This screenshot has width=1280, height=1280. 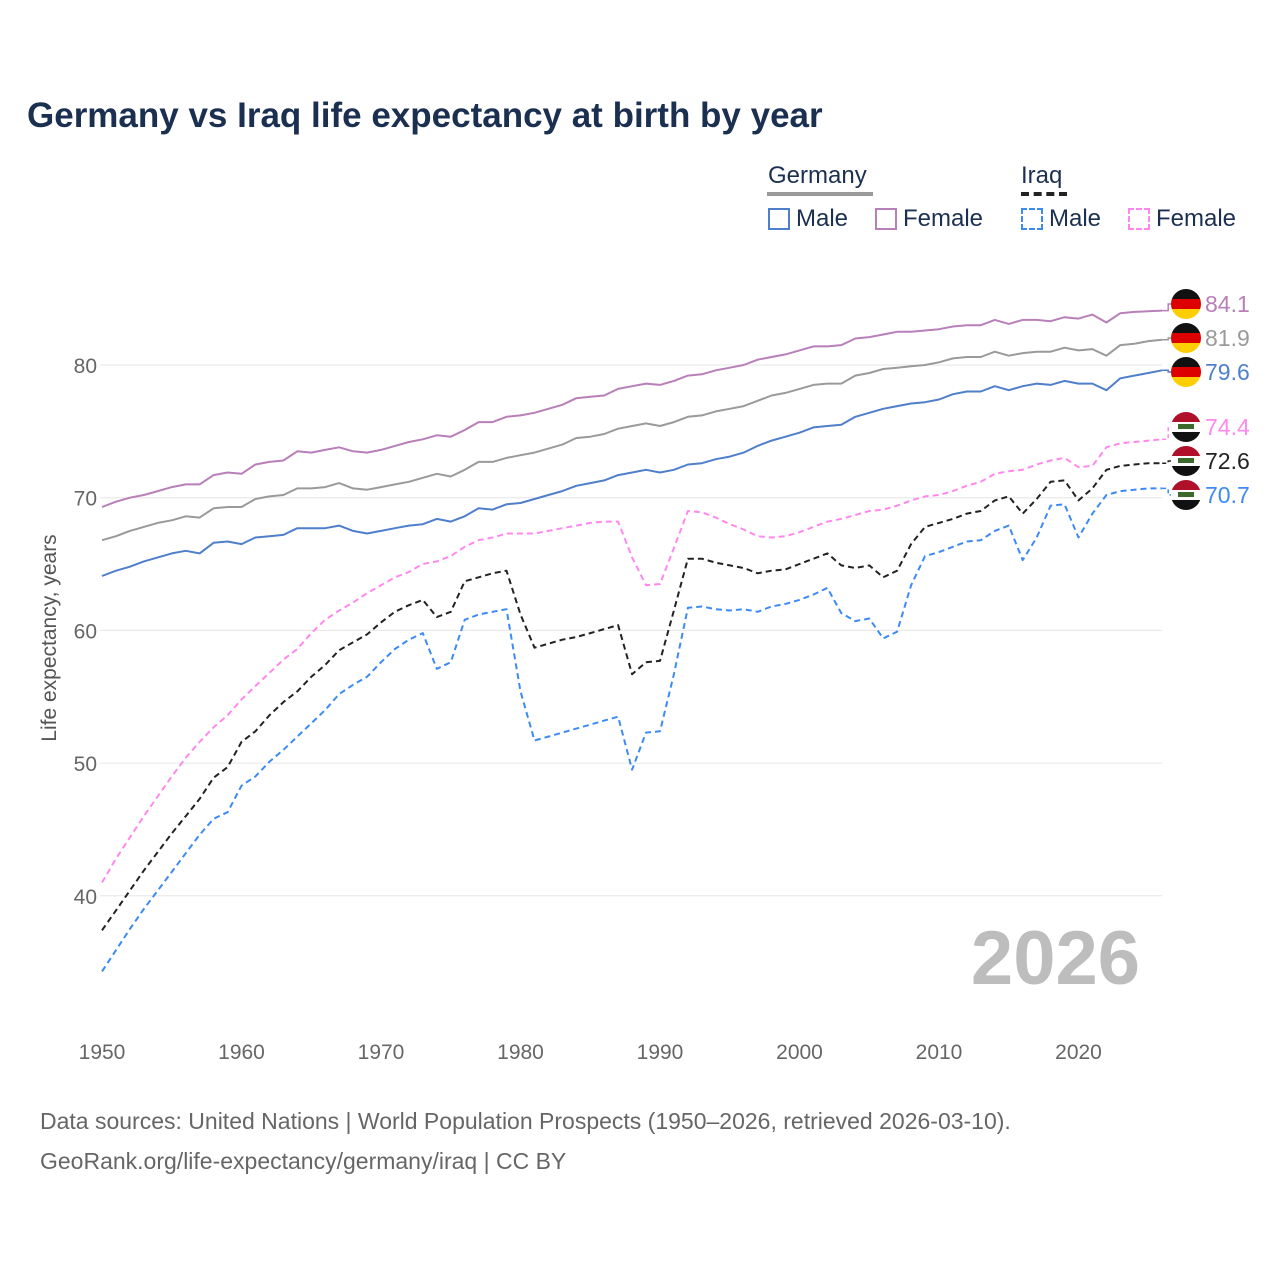 What do you see at coordinates (85, 897) in the screenshot?
I see `y-tick-label: 40` at bounding box center [85, 897].